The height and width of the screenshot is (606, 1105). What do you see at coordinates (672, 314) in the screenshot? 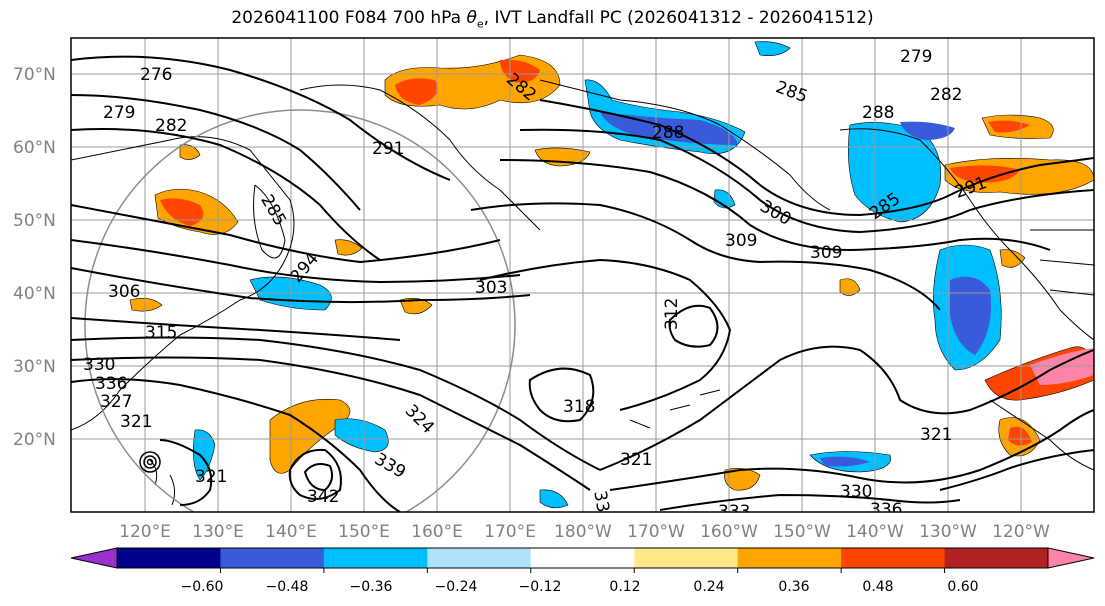
I see `svg-text: 312` at bounding box center [672, 314].